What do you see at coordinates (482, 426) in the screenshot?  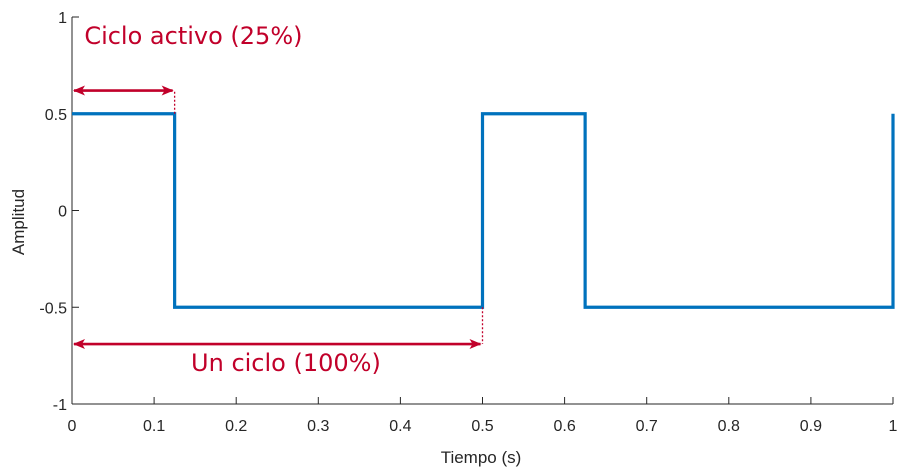 I see `x-tick-label: 0.5` at bounding box center [482, 426].